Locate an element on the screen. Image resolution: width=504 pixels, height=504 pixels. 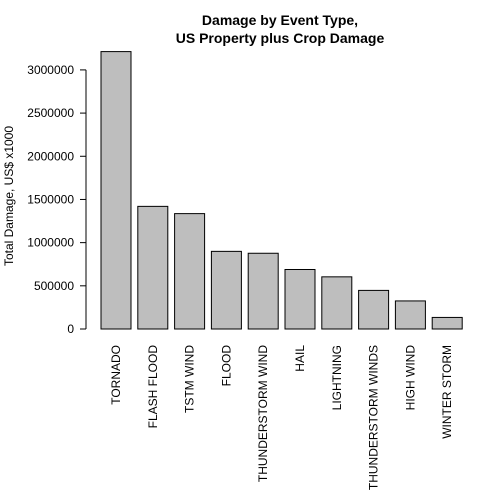
x-tick-label: TSTM WIND is located at coordinates (190, 379).